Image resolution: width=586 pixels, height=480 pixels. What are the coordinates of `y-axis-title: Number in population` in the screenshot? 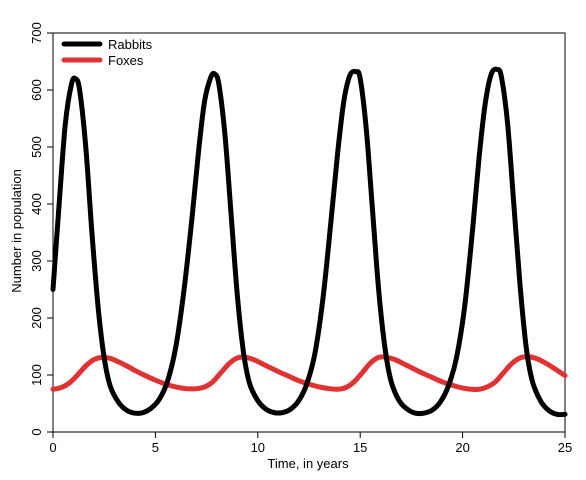 It's located at (16, 231).